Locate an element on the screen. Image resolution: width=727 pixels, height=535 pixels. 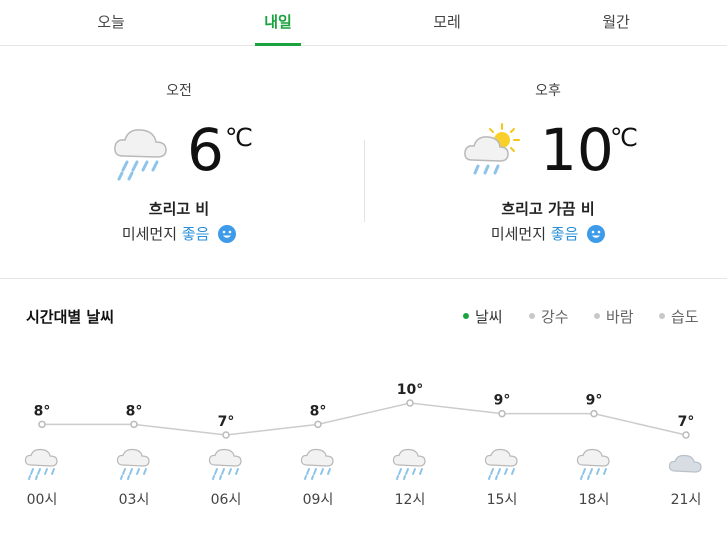
hourly-weather-title: 시간대별 날씨 is located at coordinates (70, 317).